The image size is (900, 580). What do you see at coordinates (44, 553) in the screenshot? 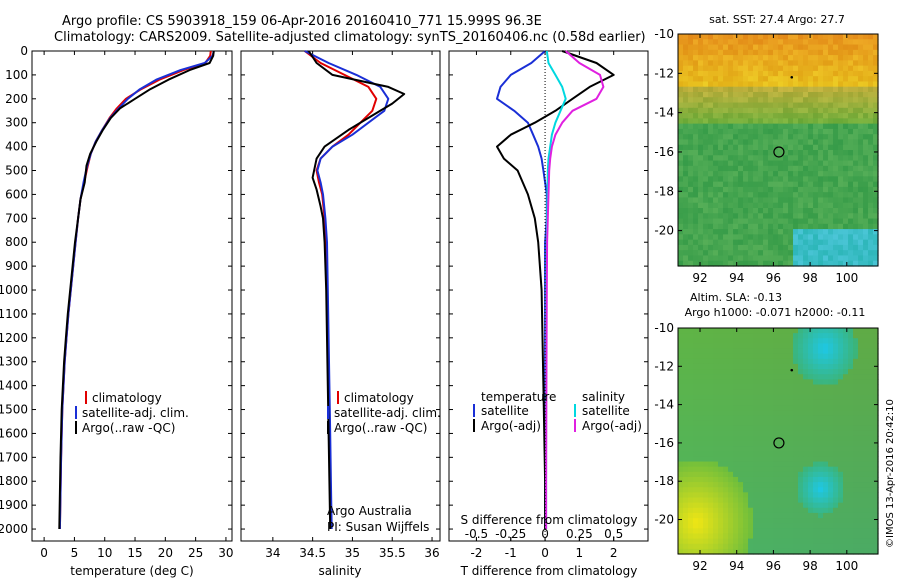
I see `temp-xtick-label: 0` at bounding box center [44, 553].